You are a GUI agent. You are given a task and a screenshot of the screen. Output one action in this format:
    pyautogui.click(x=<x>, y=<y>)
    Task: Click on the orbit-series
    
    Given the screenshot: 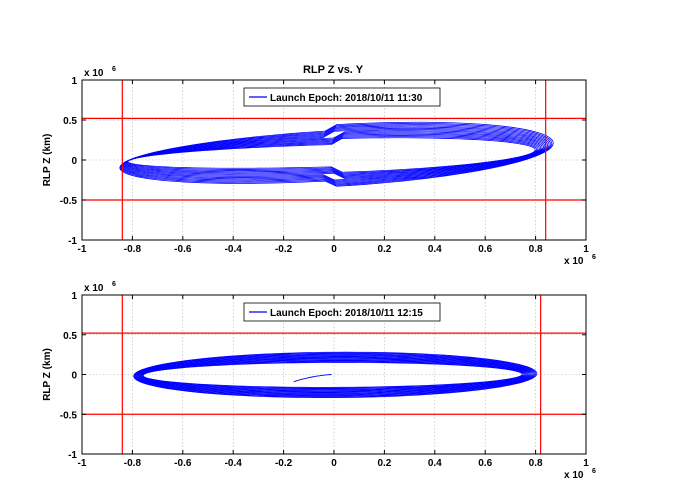 What is the action you would take?
    pyautogui.click(x=335, y=374)
    